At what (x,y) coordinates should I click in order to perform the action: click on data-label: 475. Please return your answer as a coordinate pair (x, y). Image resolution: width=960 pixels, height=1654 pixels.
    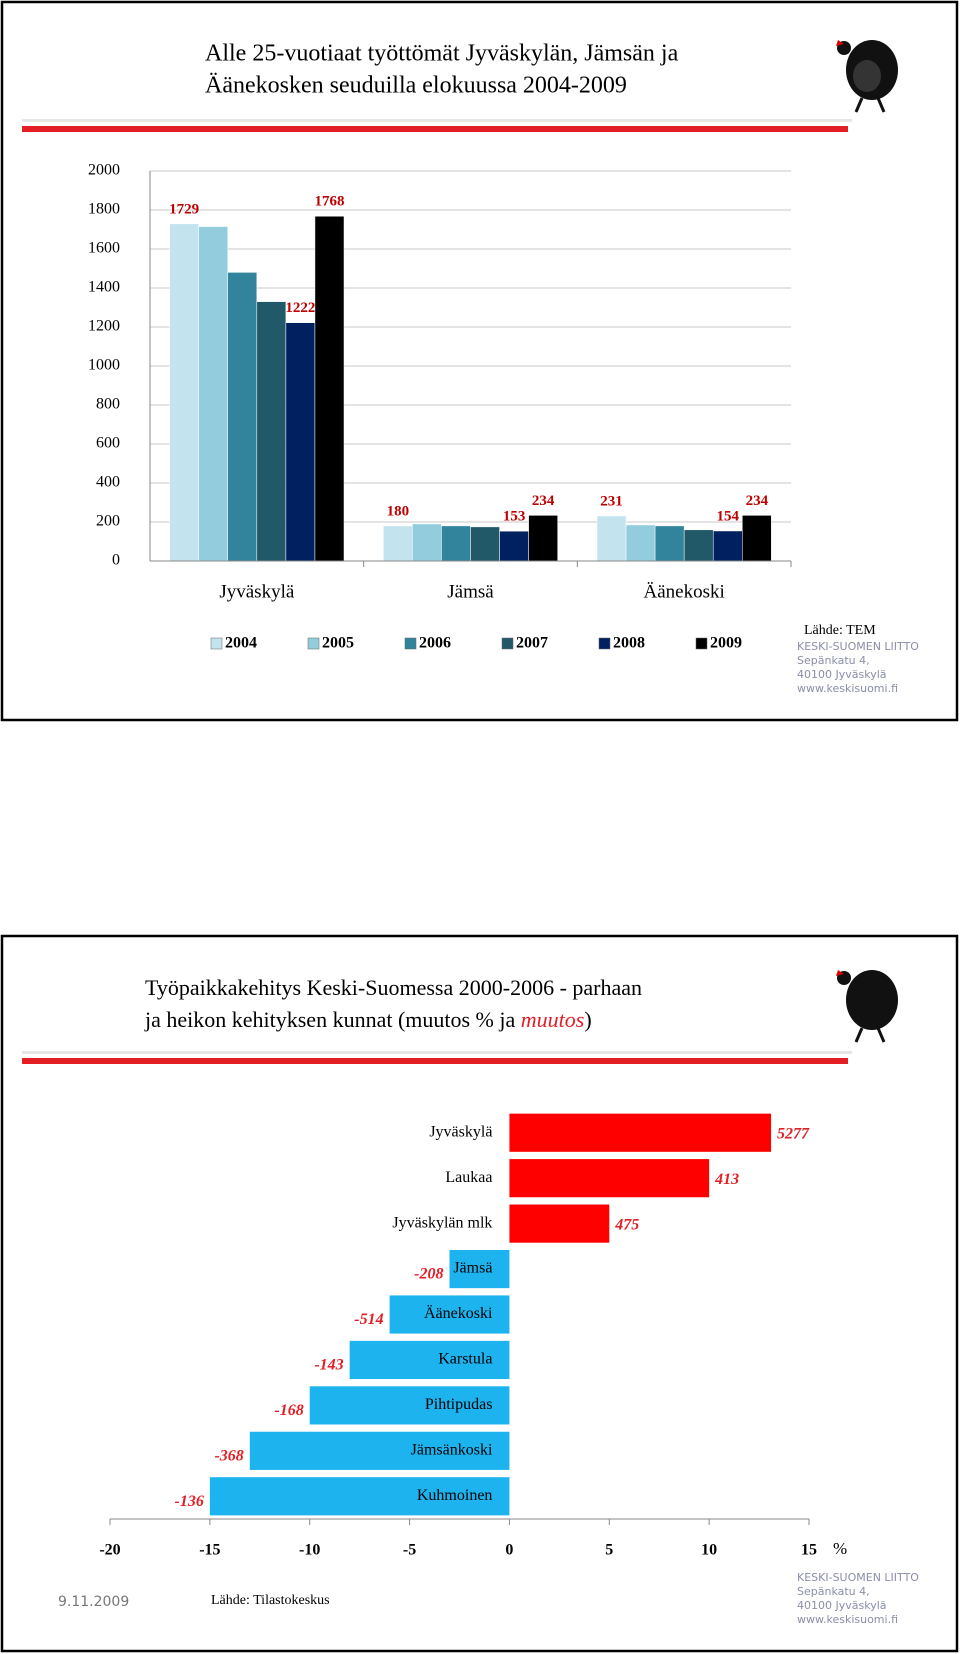
    Looking at the image, I should click on (626, 1224).